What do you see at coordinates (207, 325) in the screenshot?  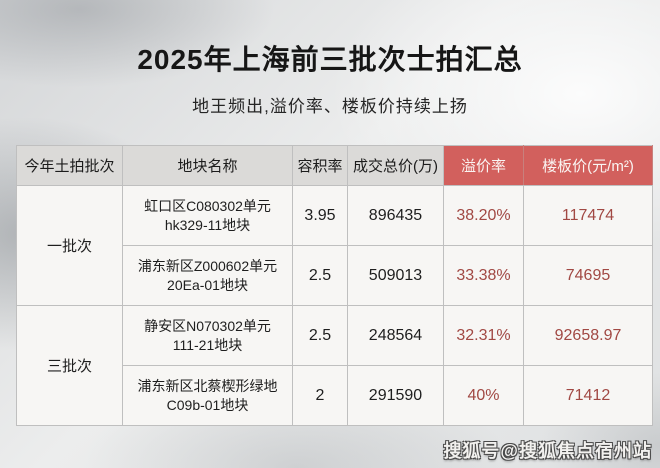 I see `plot-name-line1: 静安区N070302单元` at bounding box center [207, 325].